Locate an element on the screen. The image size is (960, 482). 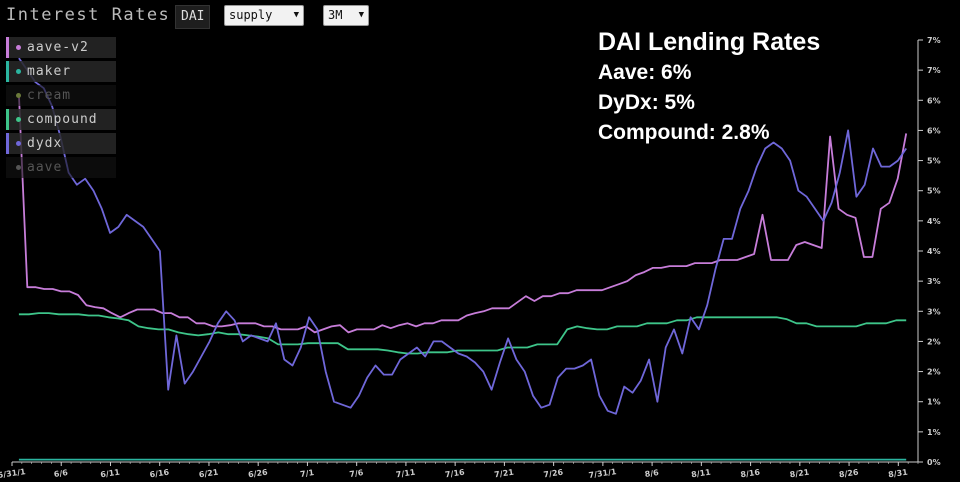
x-tick-label: 7/26 is located at coordinates (553, 474).